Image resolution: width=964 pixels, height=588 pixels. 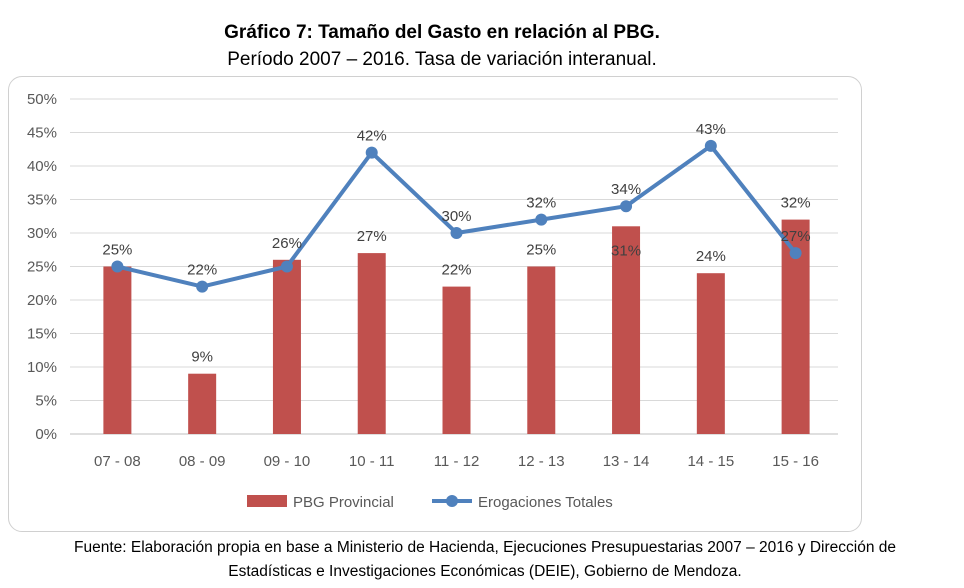 What do you see at coordinates (42, 133) in the screenshot?
I see `y-tick-label: 45%` at bounding box center [42, 133].